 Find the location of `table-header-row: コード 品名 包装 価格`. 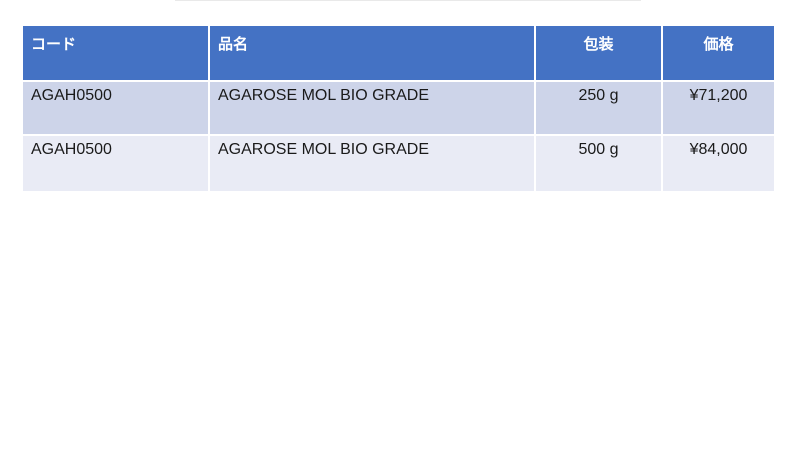

table-header-row: コード 品名 包装 価格 is located at coordinates (398, 53).